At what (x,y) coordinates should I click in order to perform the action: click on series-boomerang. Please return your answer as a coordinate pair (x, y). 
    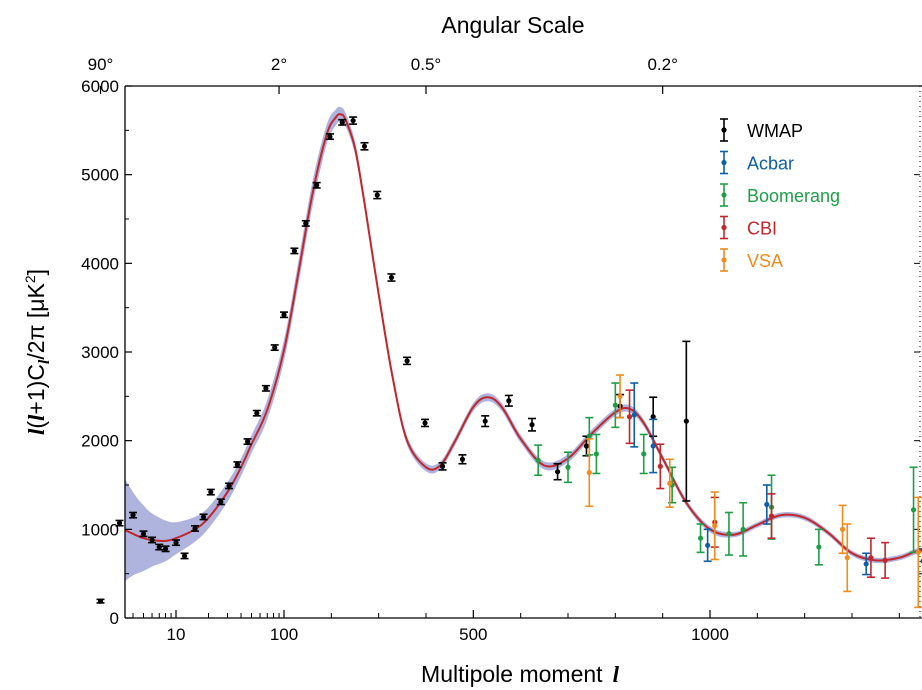
    Looking at the image, I should click on (726, 474).